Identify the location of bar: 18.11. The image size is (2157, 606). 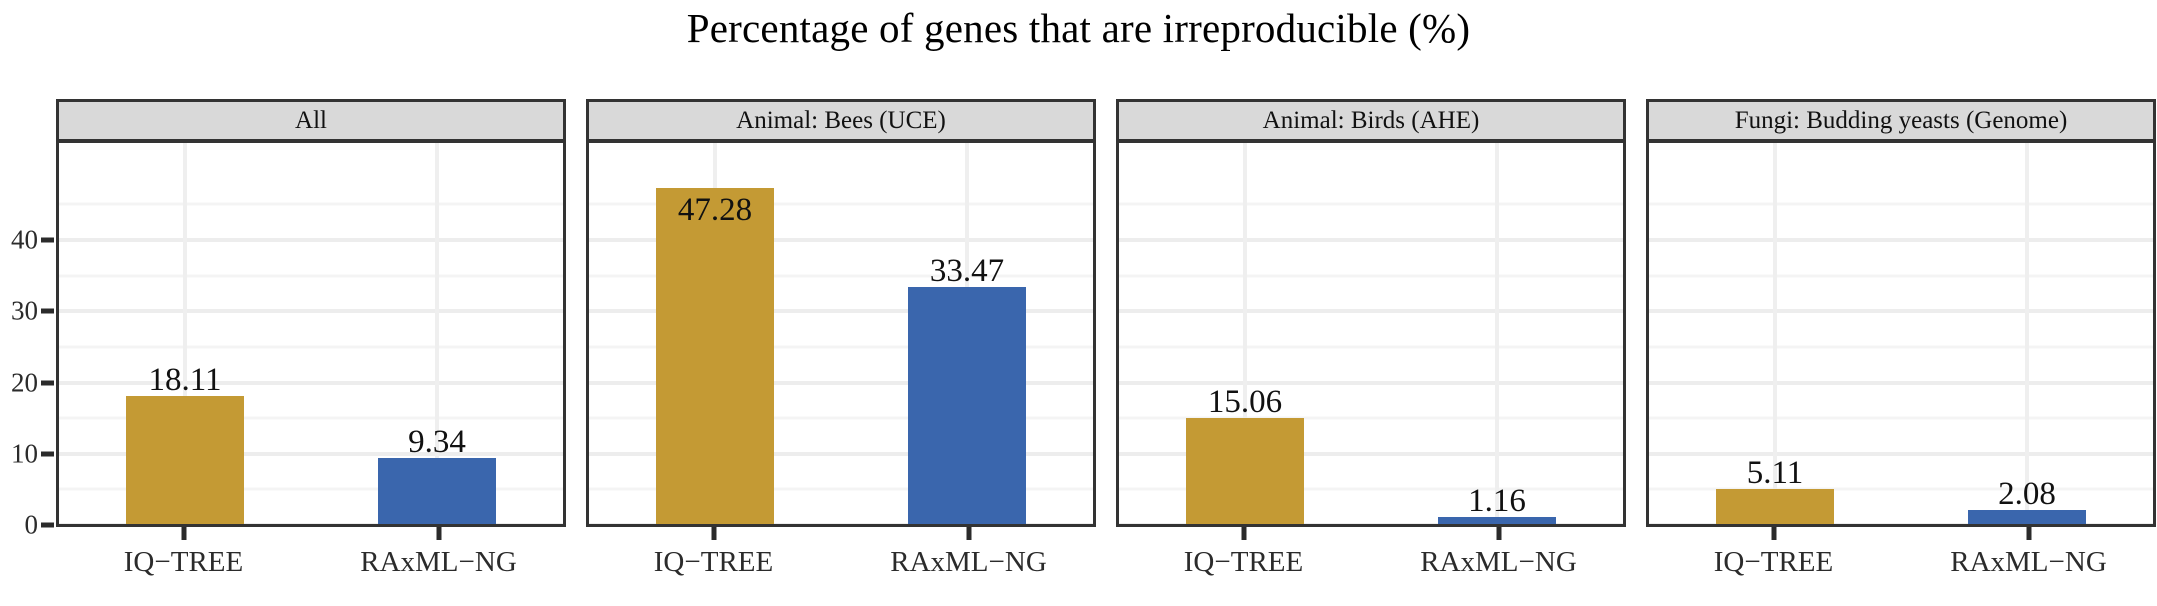
(185, 443).